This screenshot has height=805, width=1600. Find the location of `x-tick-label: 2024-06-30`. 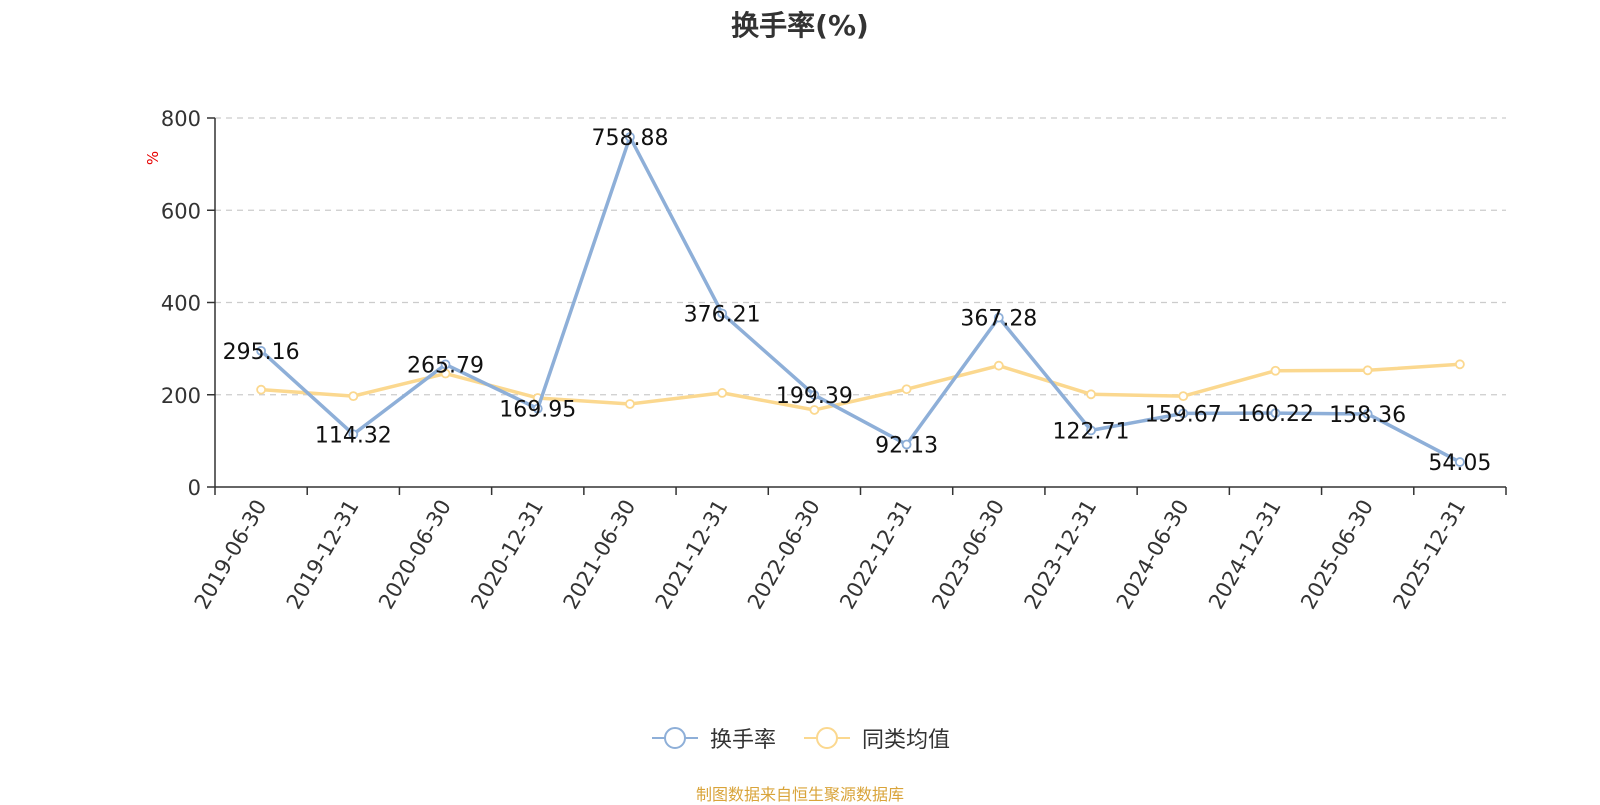

x-tick-label: 2024-06-30 is located at coordinates (1153, 555).